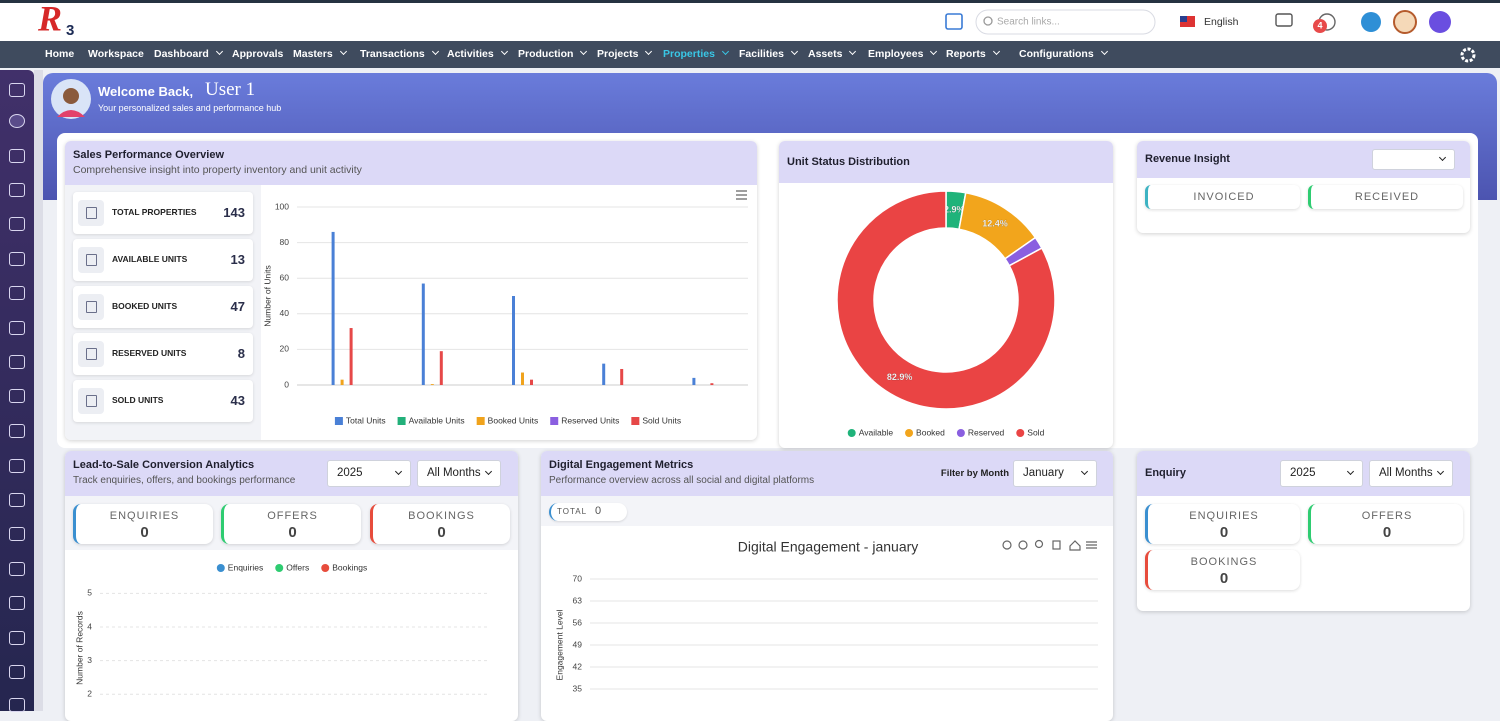 This screenshot has width=1500, height=721. I want to click on nav-item: Assets, so click(832, 54).